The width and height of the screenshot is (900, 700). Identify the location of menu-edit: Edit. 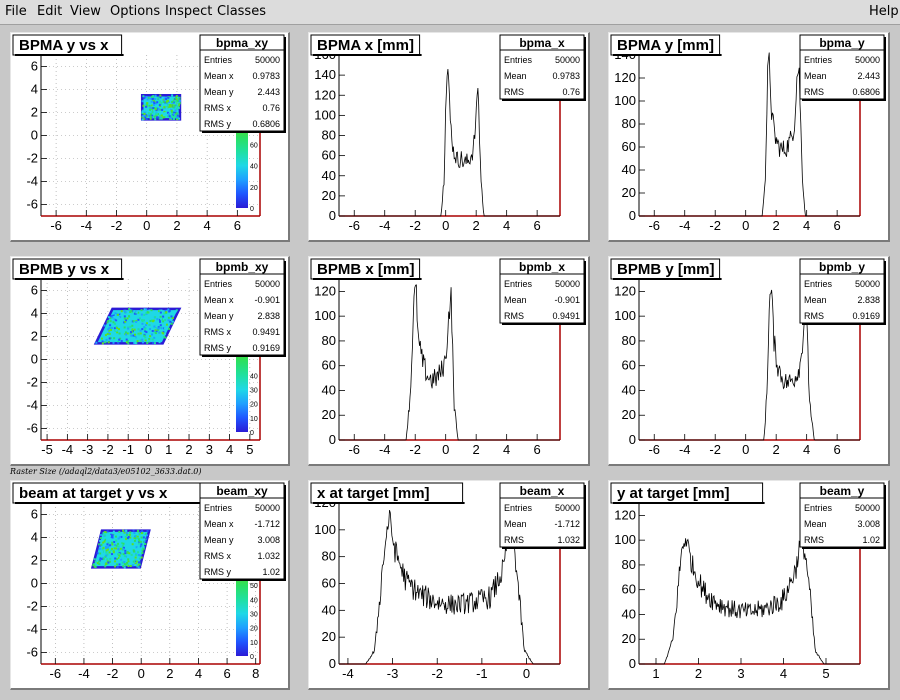
(50, 11).